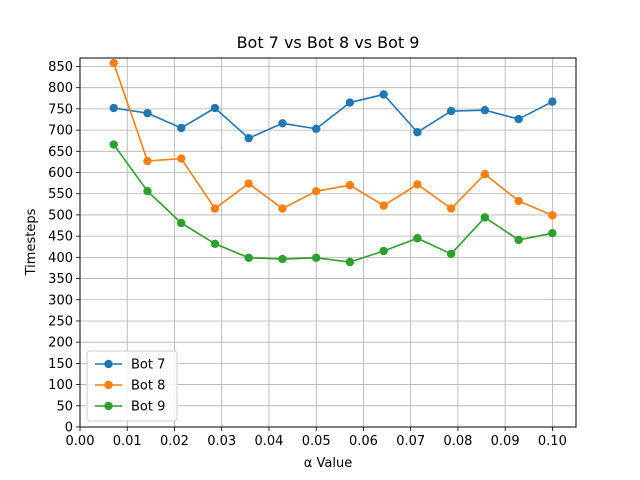 The width and height of the screenshot is (640, 480). I want to click on y-tick-label: 300, so click(60, 300).